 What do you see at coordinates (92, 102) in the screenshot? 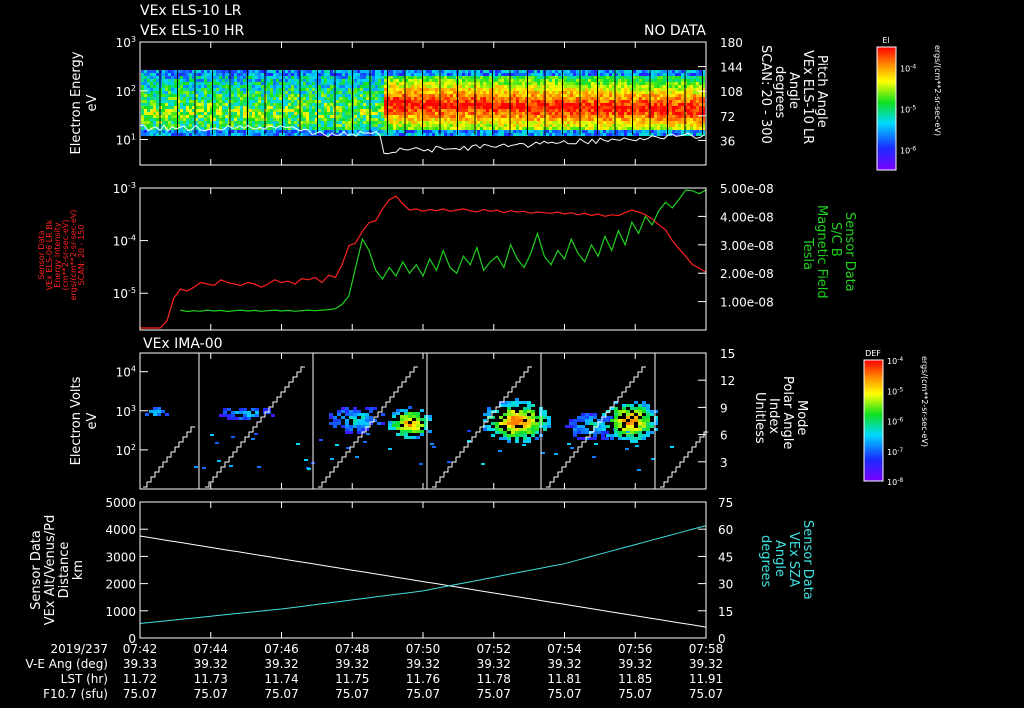
I see `ylabel-line2: eV` at bounding box center [92, 102].